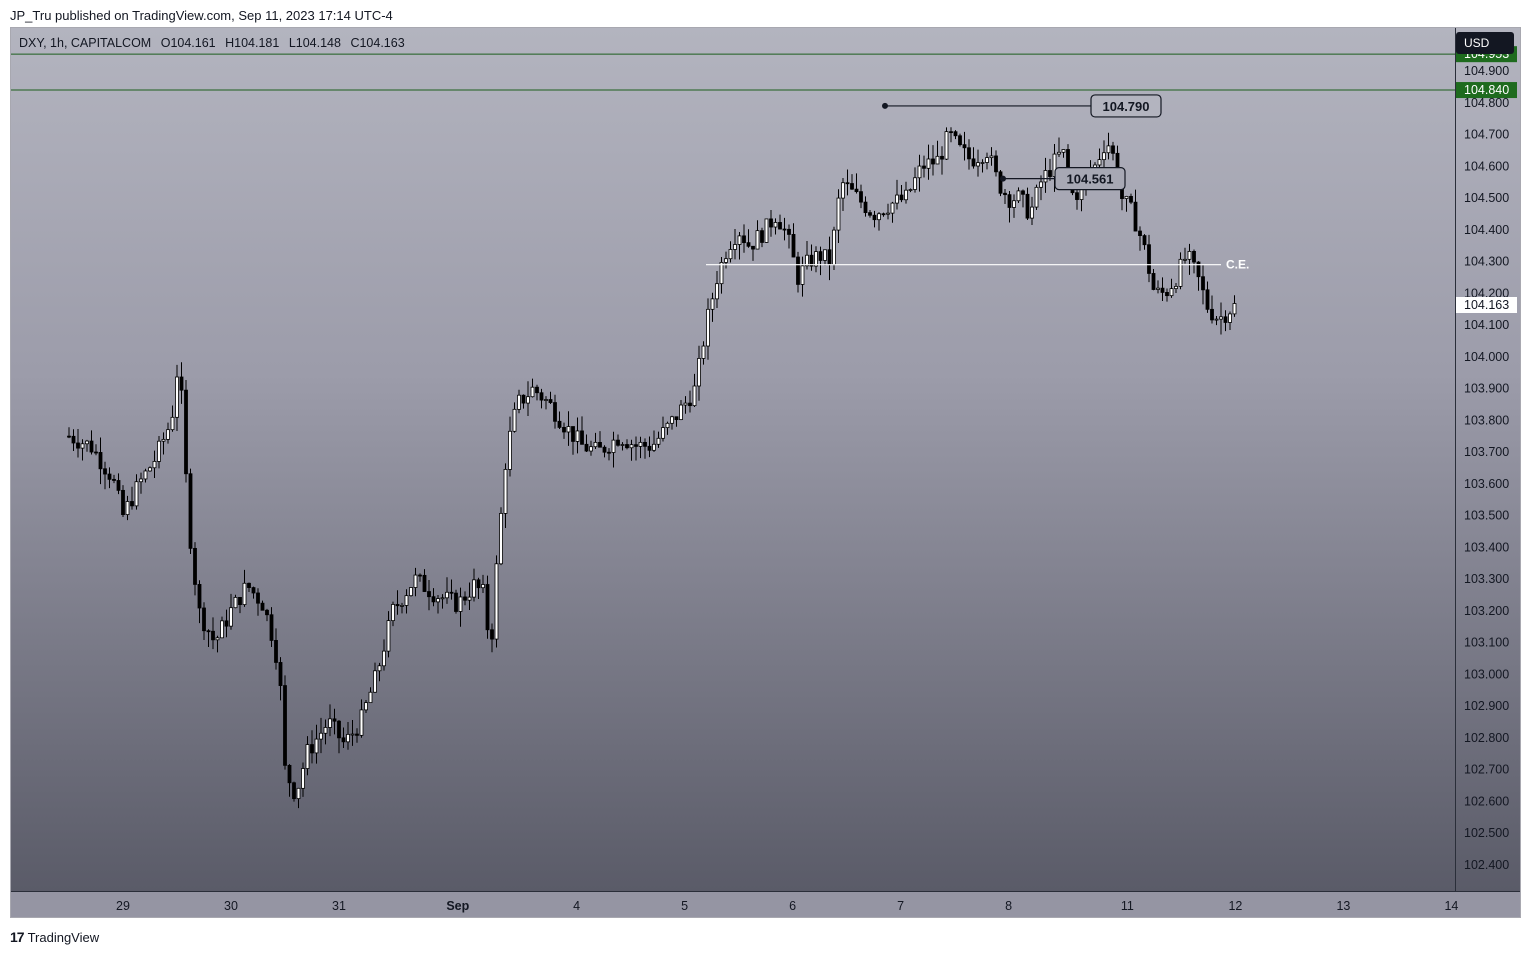  Describe the element at coordinates (1237, 265) in the screenshot. I see `ce-label: C.E.` at that location.